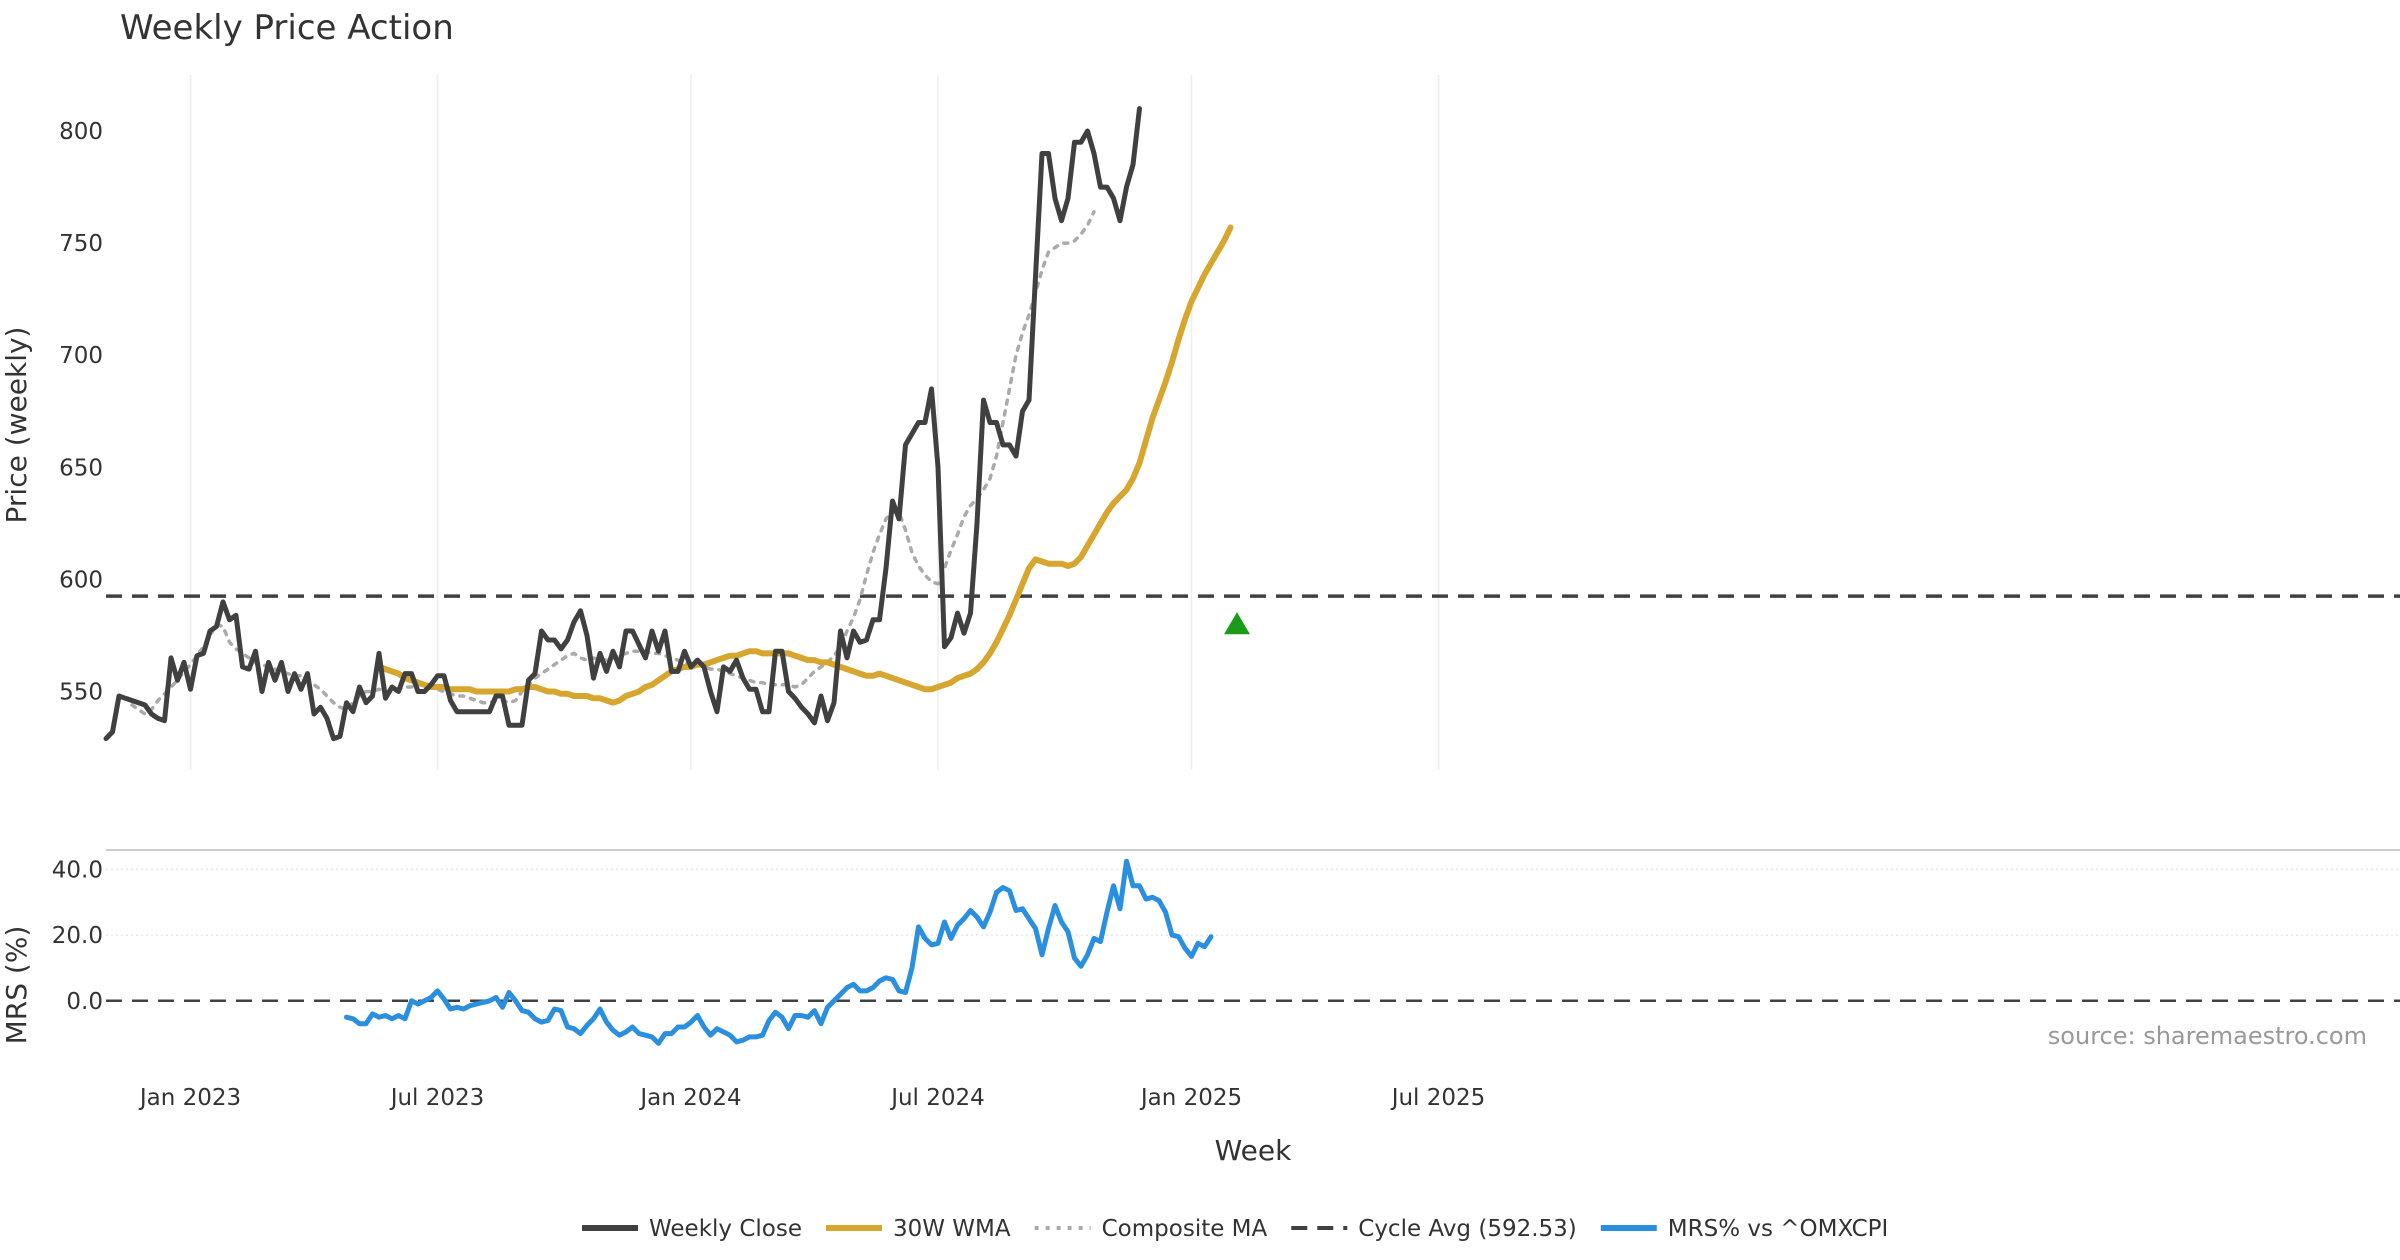 The height and width of the screenshot is (1260, 2400). I want to click on price-y-tick-label: 700, so click(81, 356).